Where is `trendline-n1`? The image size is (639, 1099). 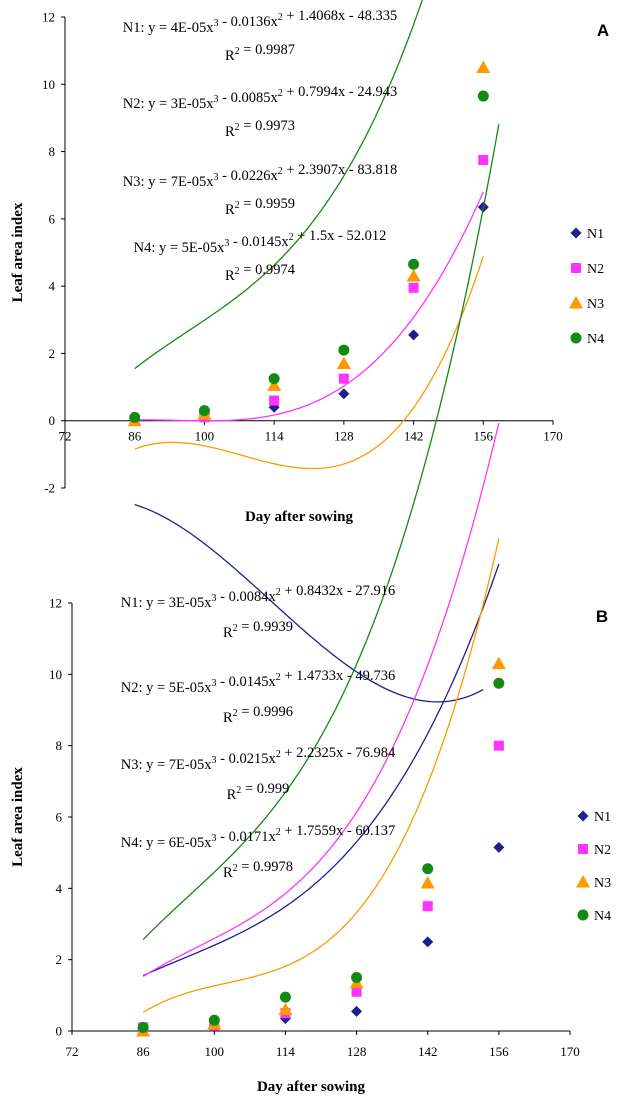
trendline-n1 is located at coordinates (309, 603).